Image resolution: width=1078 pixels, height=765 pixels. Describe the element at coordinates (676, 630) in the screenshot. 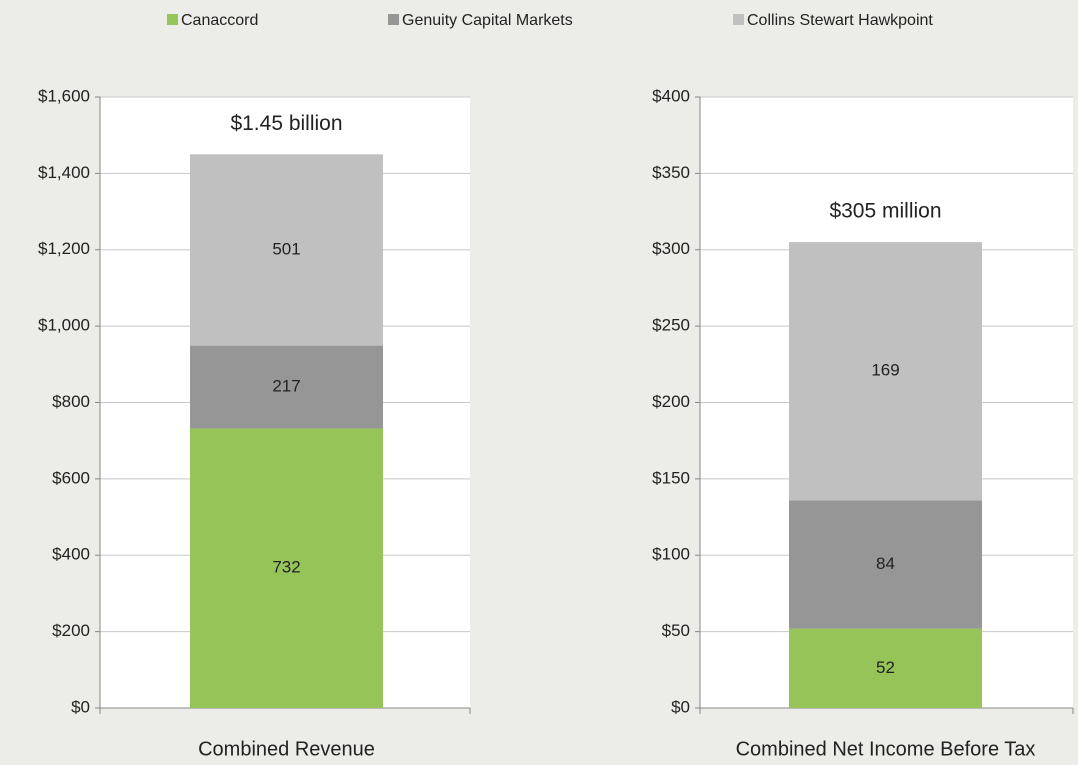

I see `y-tick-label: $50` at that location.